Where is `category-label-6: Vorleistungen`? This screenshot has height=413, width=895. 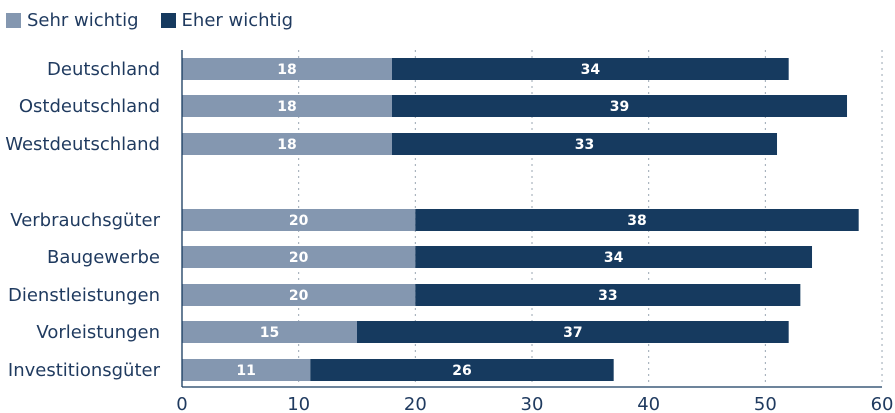 category-label-6: Vorleistungen is located at coordinates (98, 332).